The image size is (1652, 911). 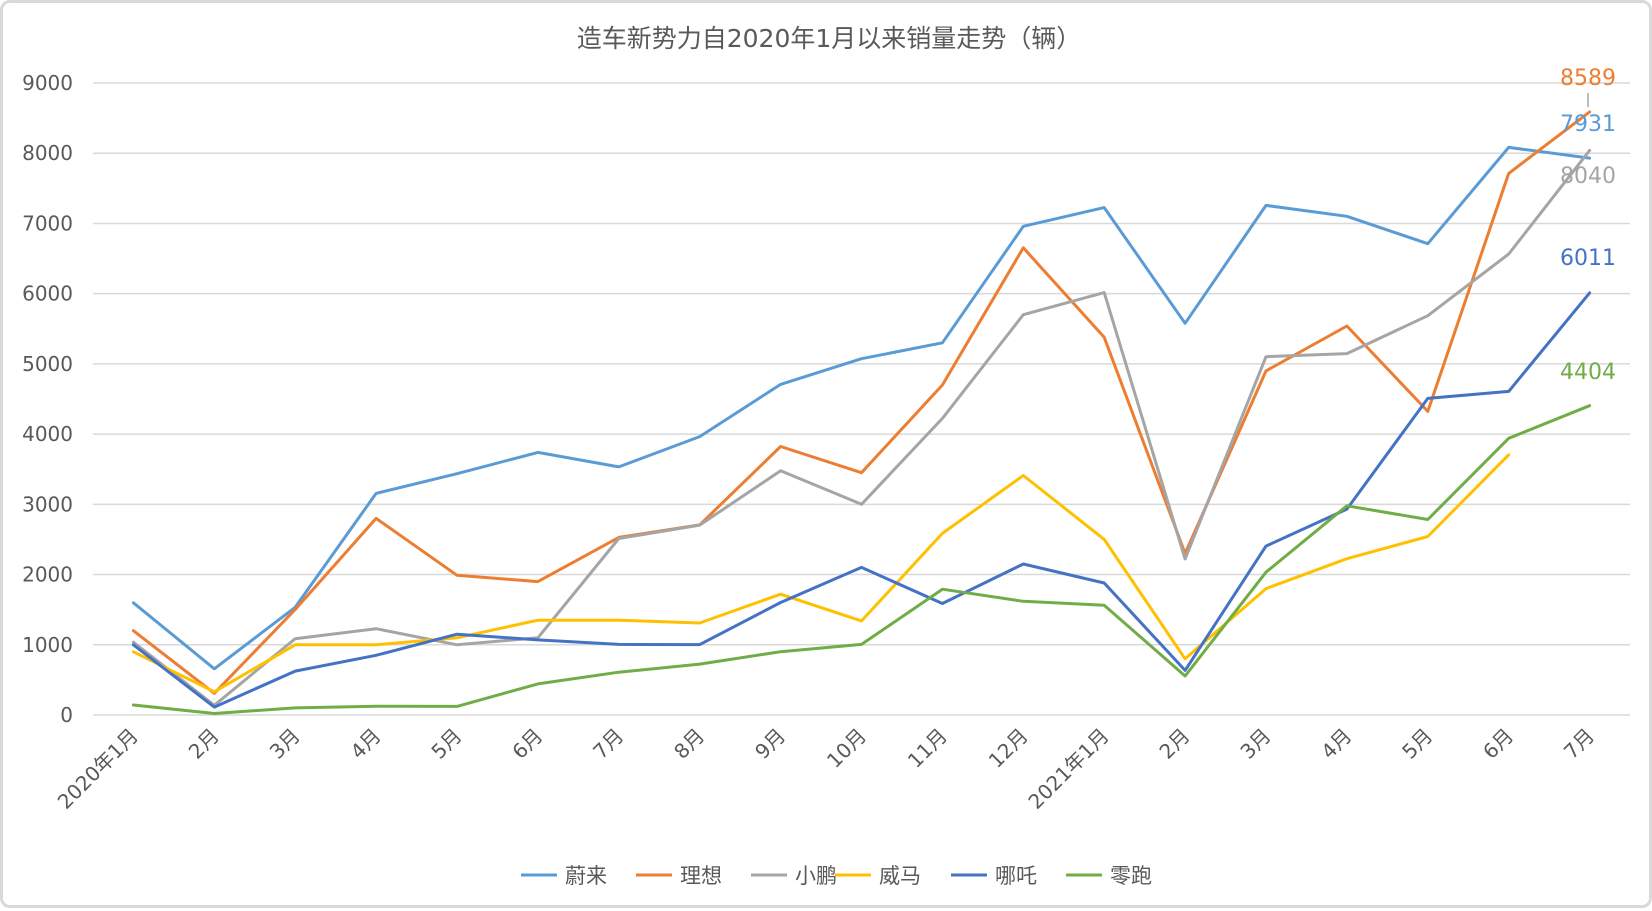 I want to click on y-tick-label: 3000, so click(x=47, y=504).